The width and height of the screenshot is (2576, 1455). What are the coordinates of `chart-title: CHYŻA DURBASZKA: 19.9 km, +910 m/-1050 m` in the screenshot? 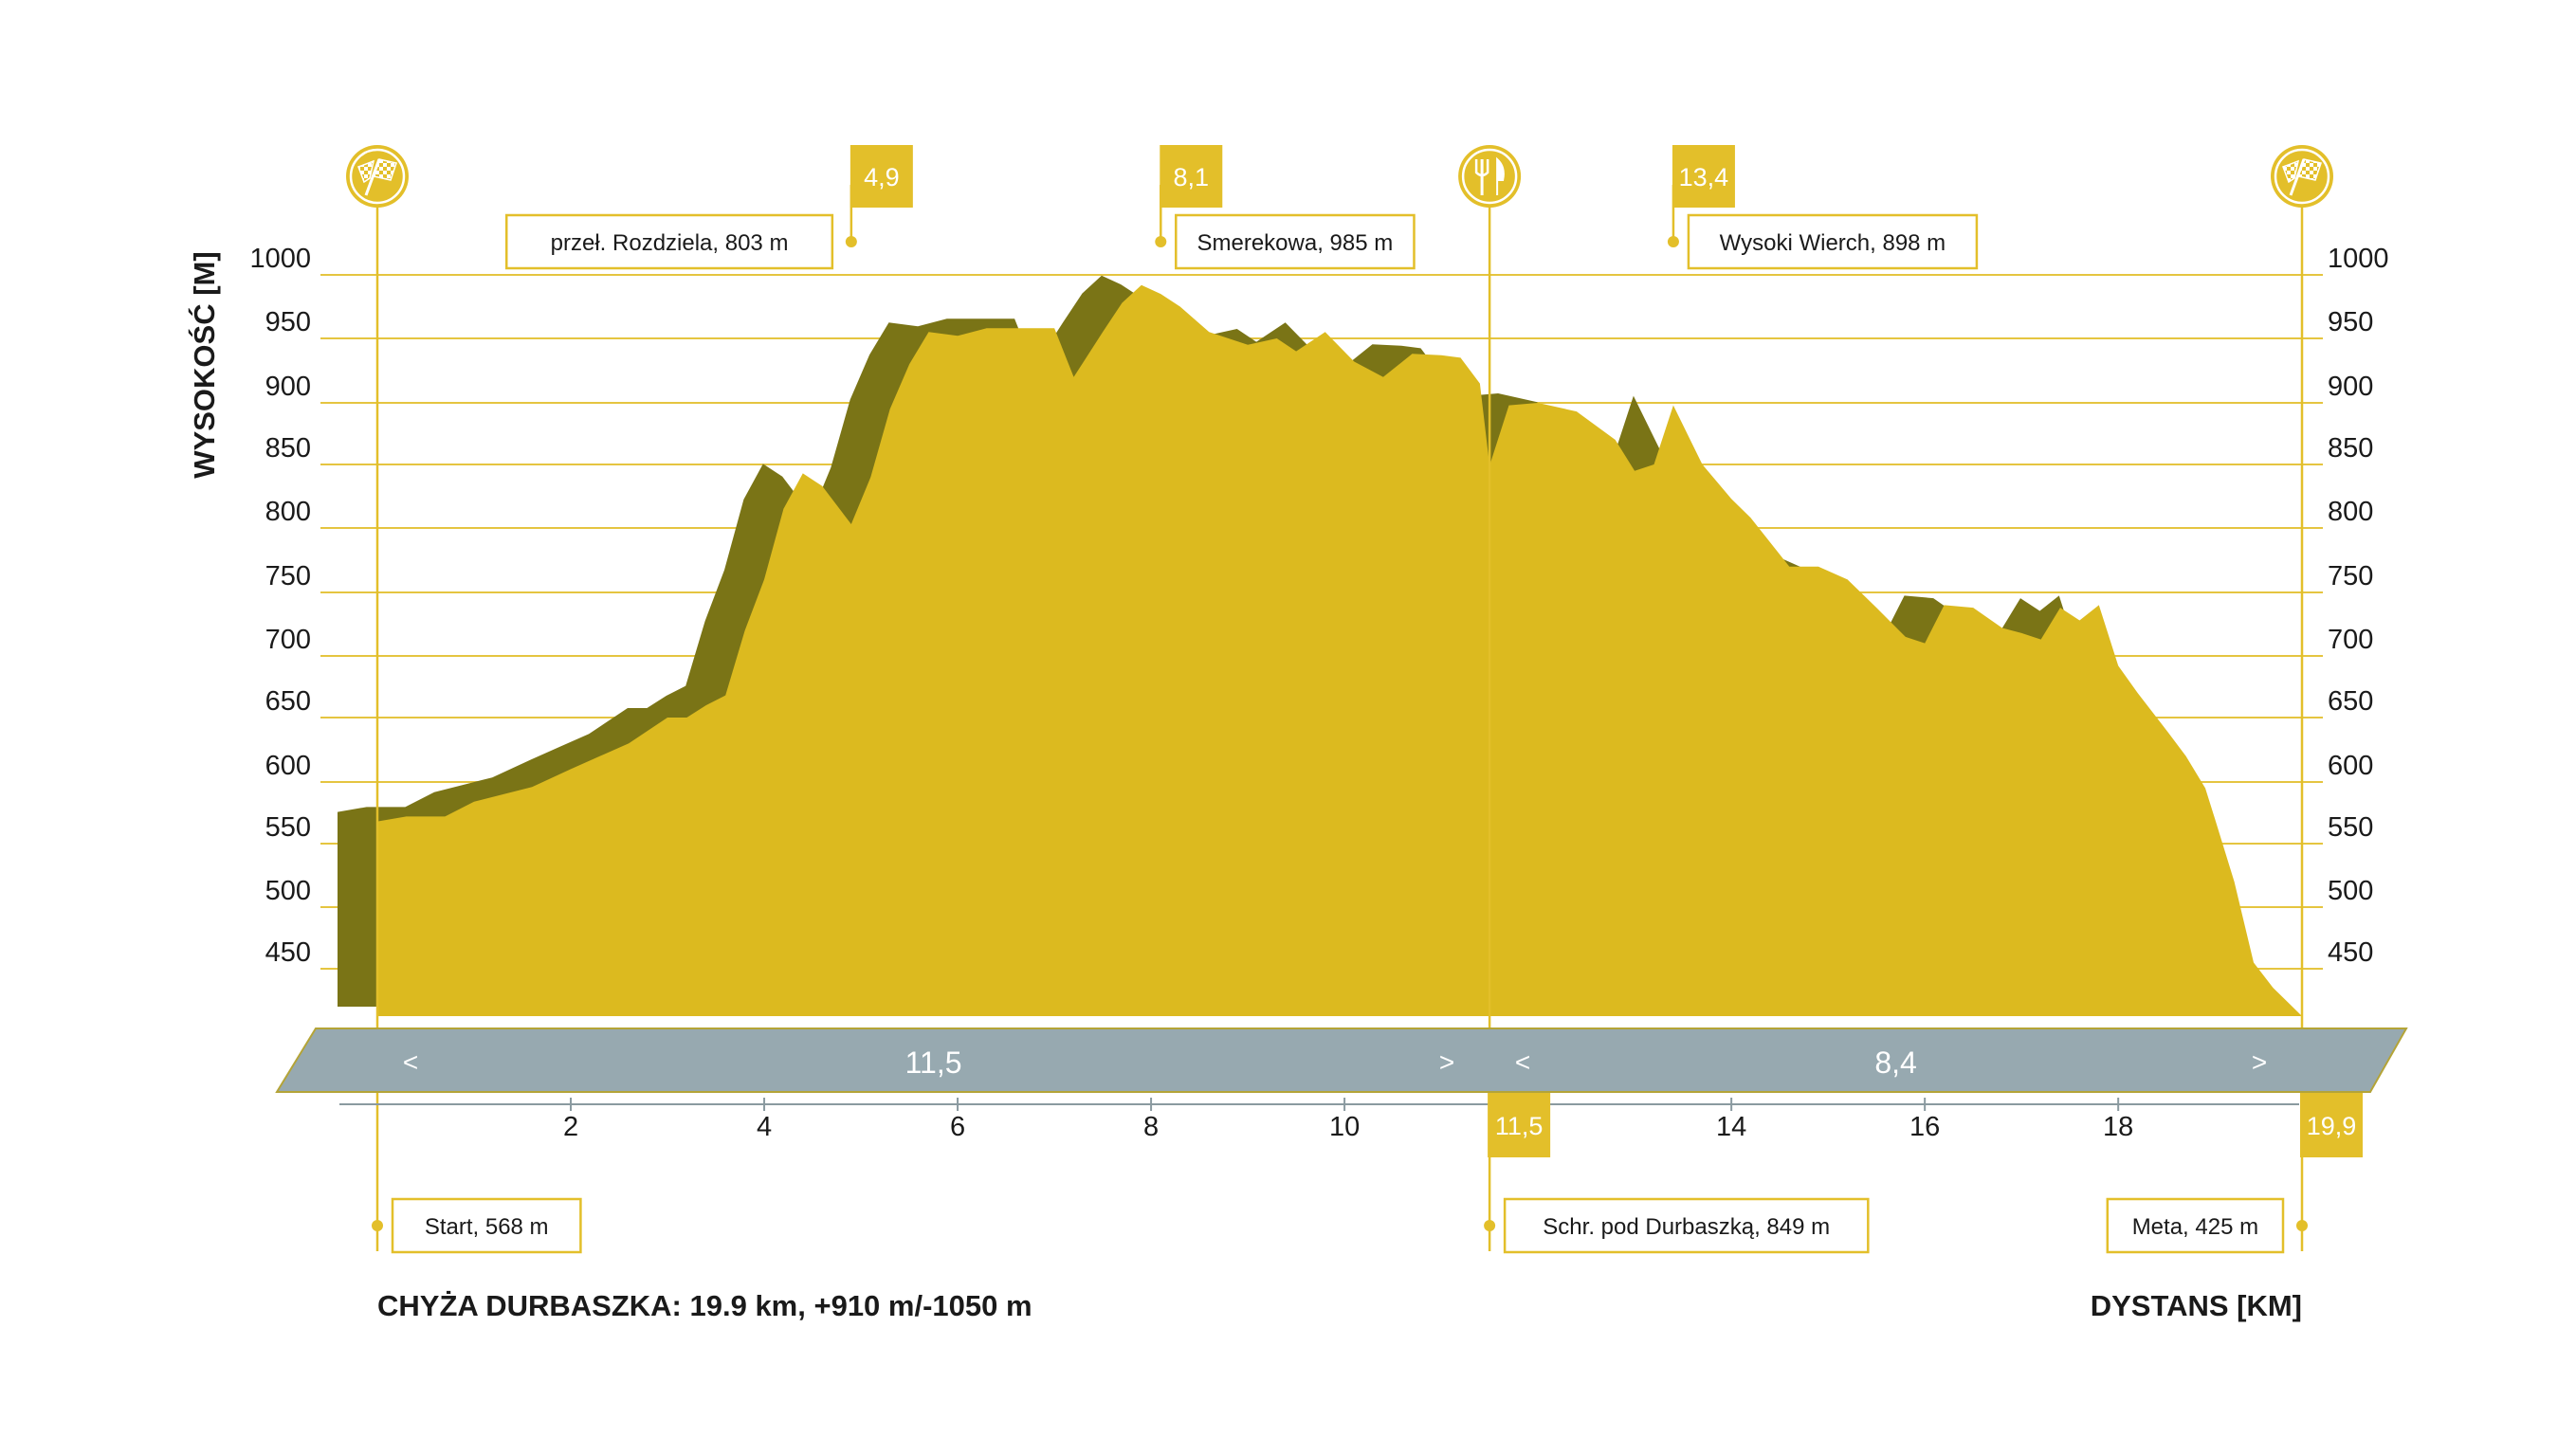 It's located at (704, 1305).